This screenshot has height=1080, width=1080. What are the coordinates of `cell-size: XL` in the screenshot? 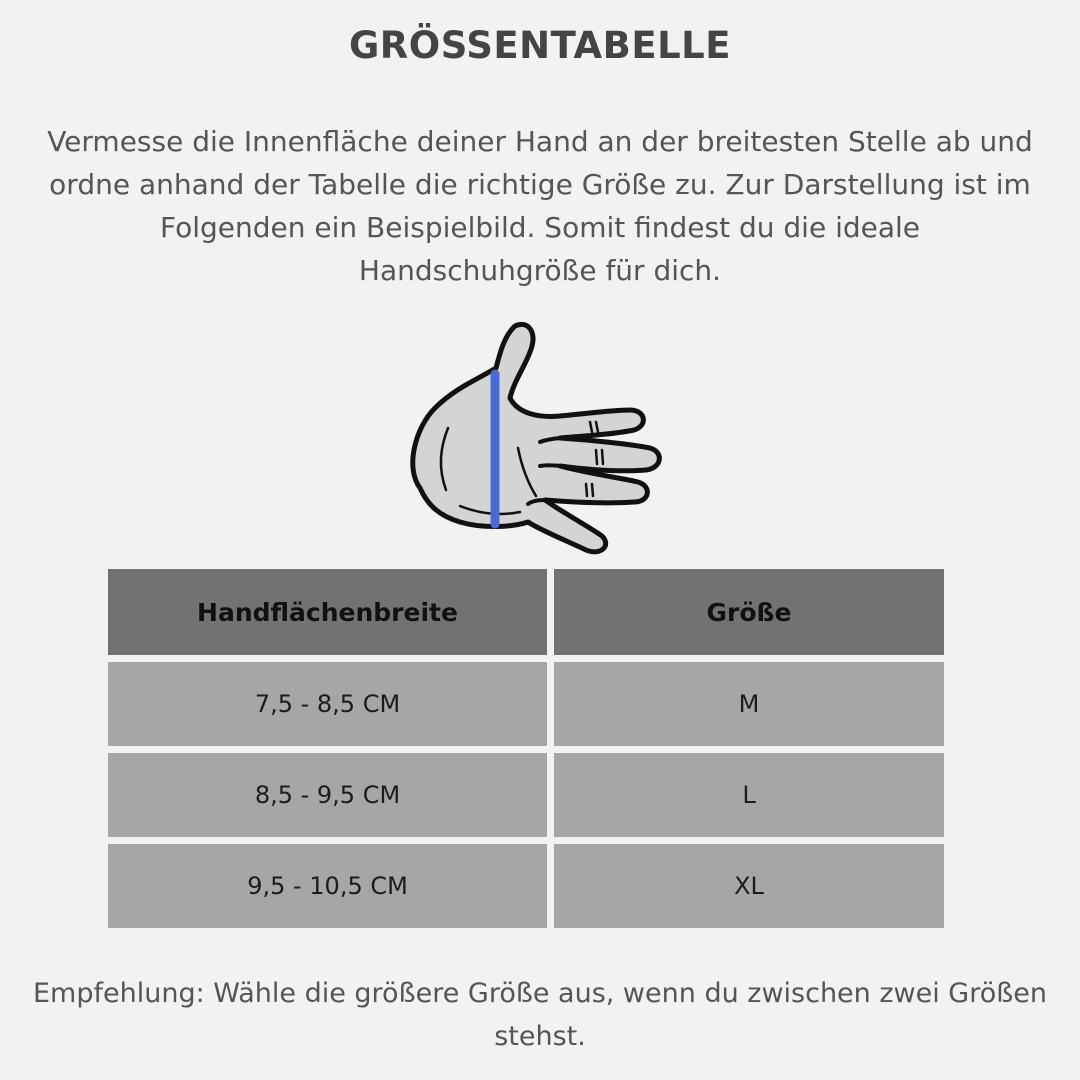 It's located at (749, 886).